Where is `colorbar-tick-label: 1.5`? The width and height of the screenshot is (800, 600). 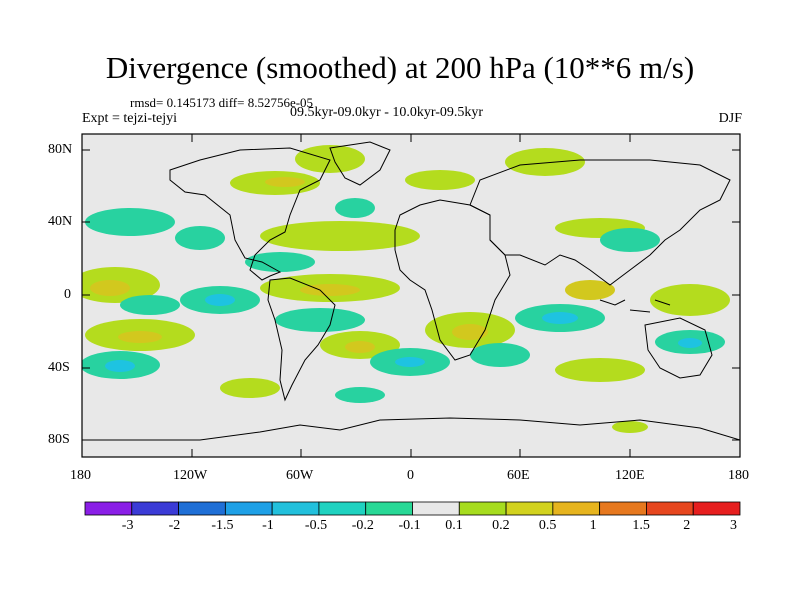
colorbar-tick-label: 1.5 is located at coordinates (641, 525).